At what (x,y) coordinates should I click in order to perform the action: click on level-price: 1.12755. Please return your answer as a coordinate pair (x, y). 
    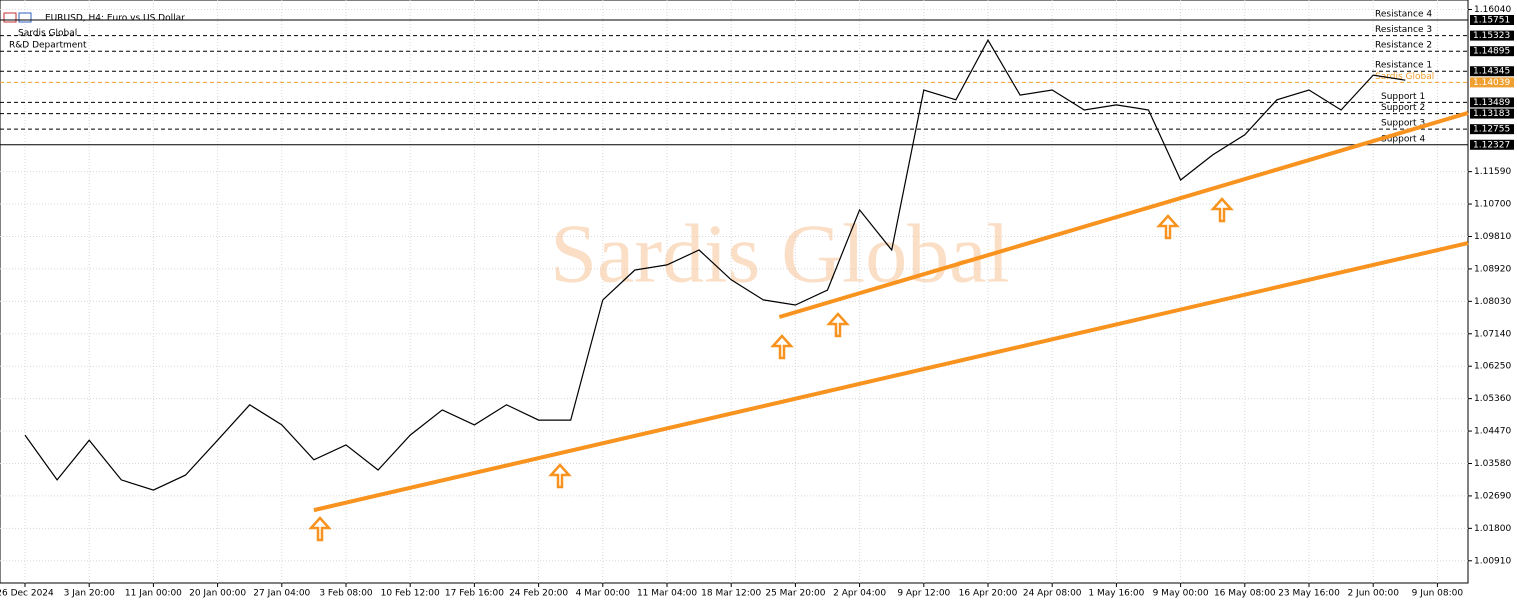
    Looking at the image, I should click on (1491, 130).